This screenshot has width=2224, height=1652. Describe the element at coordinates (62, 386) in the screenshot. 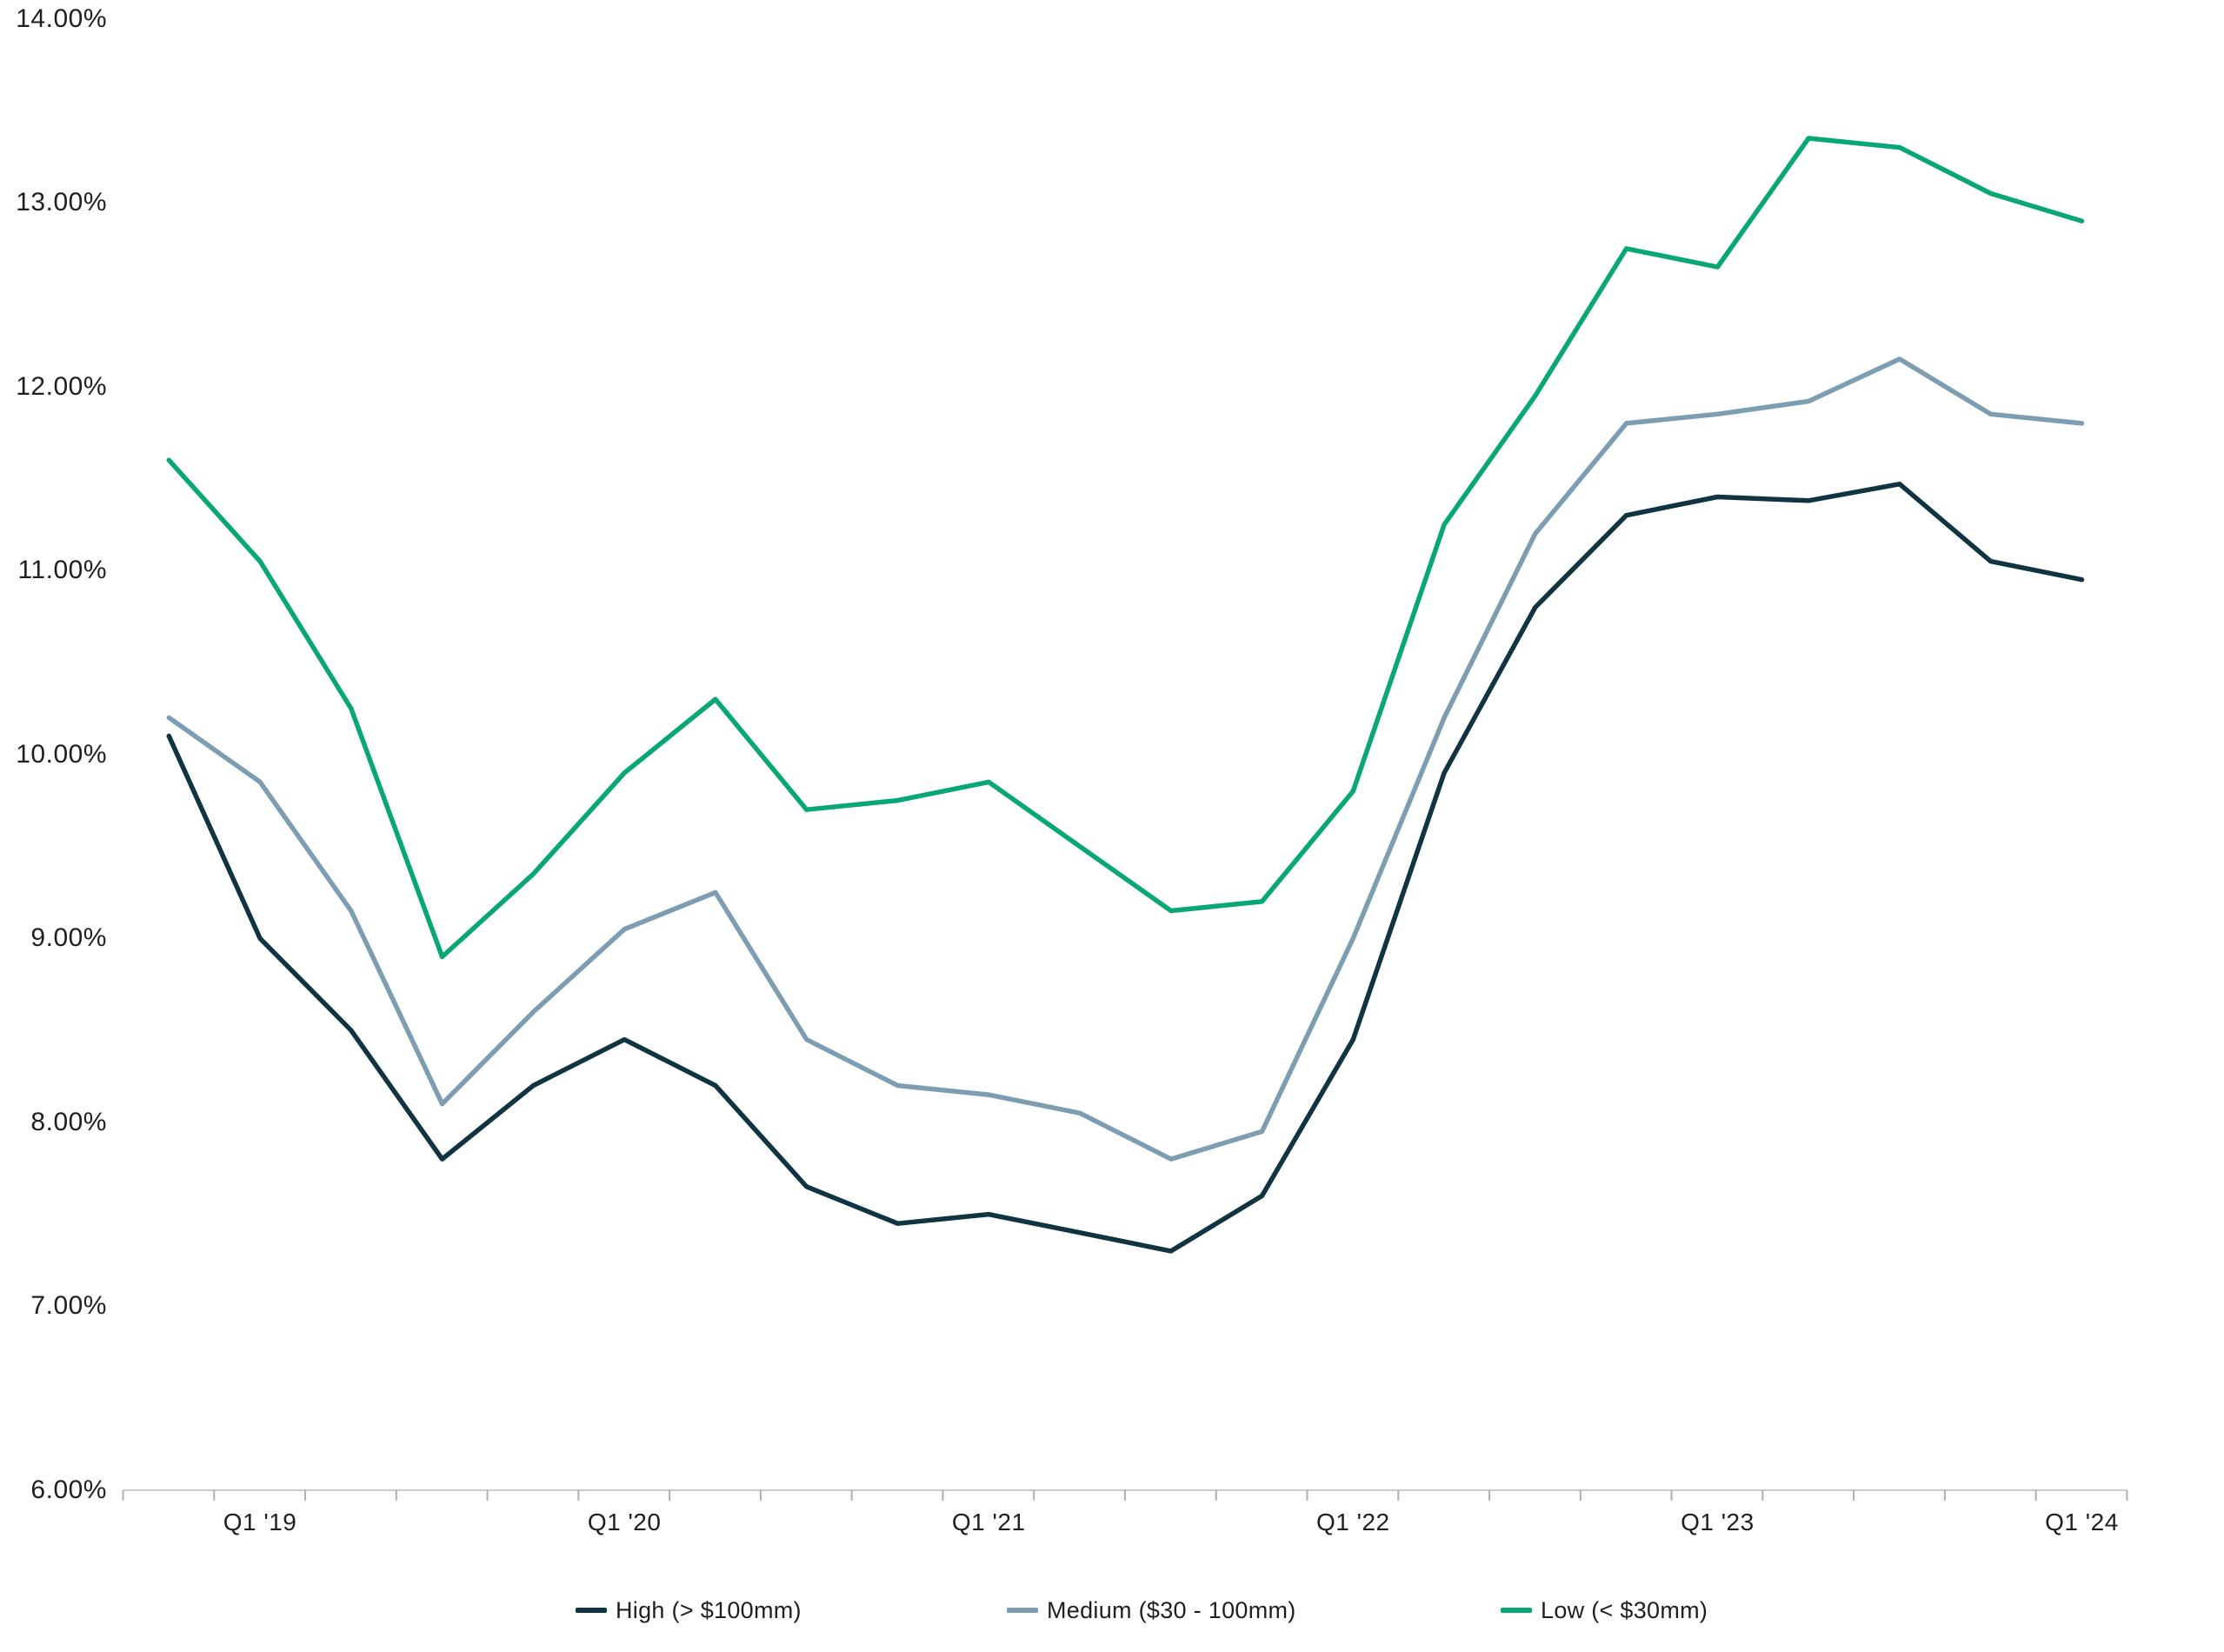

I see `y-axis-tick-label: 12.00%` at that location.